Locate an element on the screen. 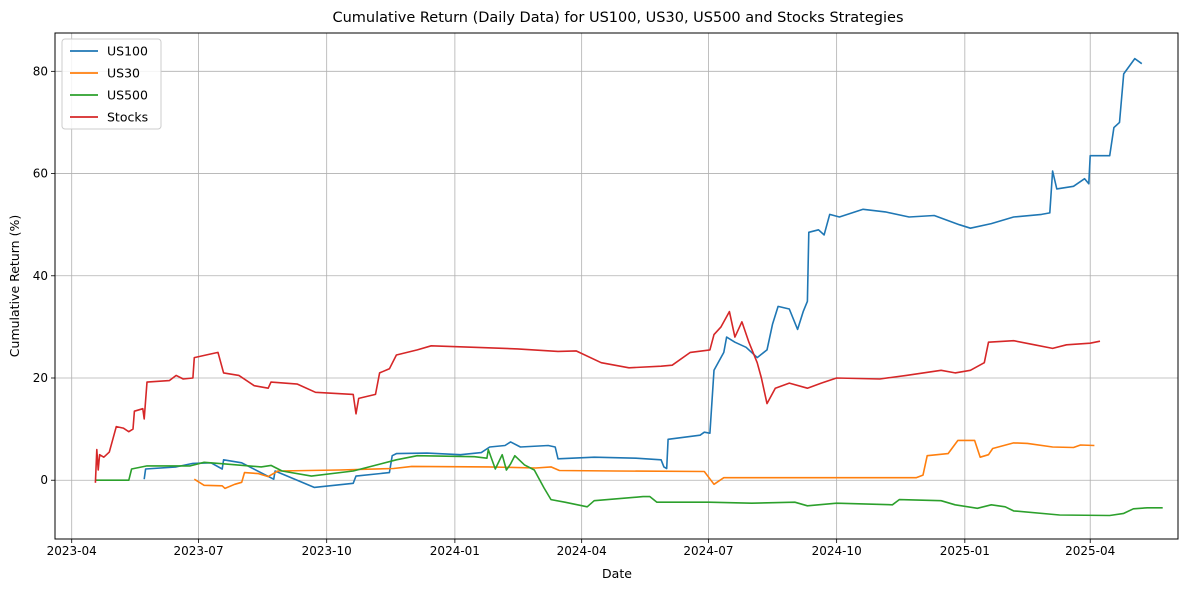 Image resolution: width=1189 pixels, height=590 pixels. y-tick-label: 80 is located at coordinates (40, 71).